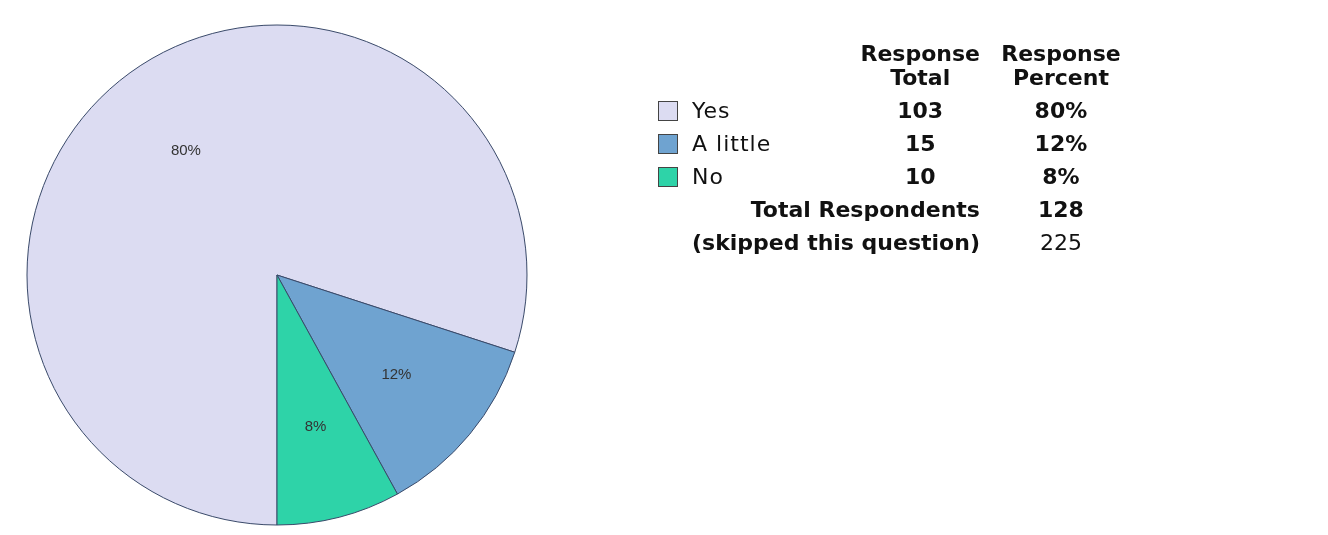 This screenshot has width=1328, height=535. Describe the element at coordinates (396, 374) in the screenshot. I see `data-label: 12%` at that location.